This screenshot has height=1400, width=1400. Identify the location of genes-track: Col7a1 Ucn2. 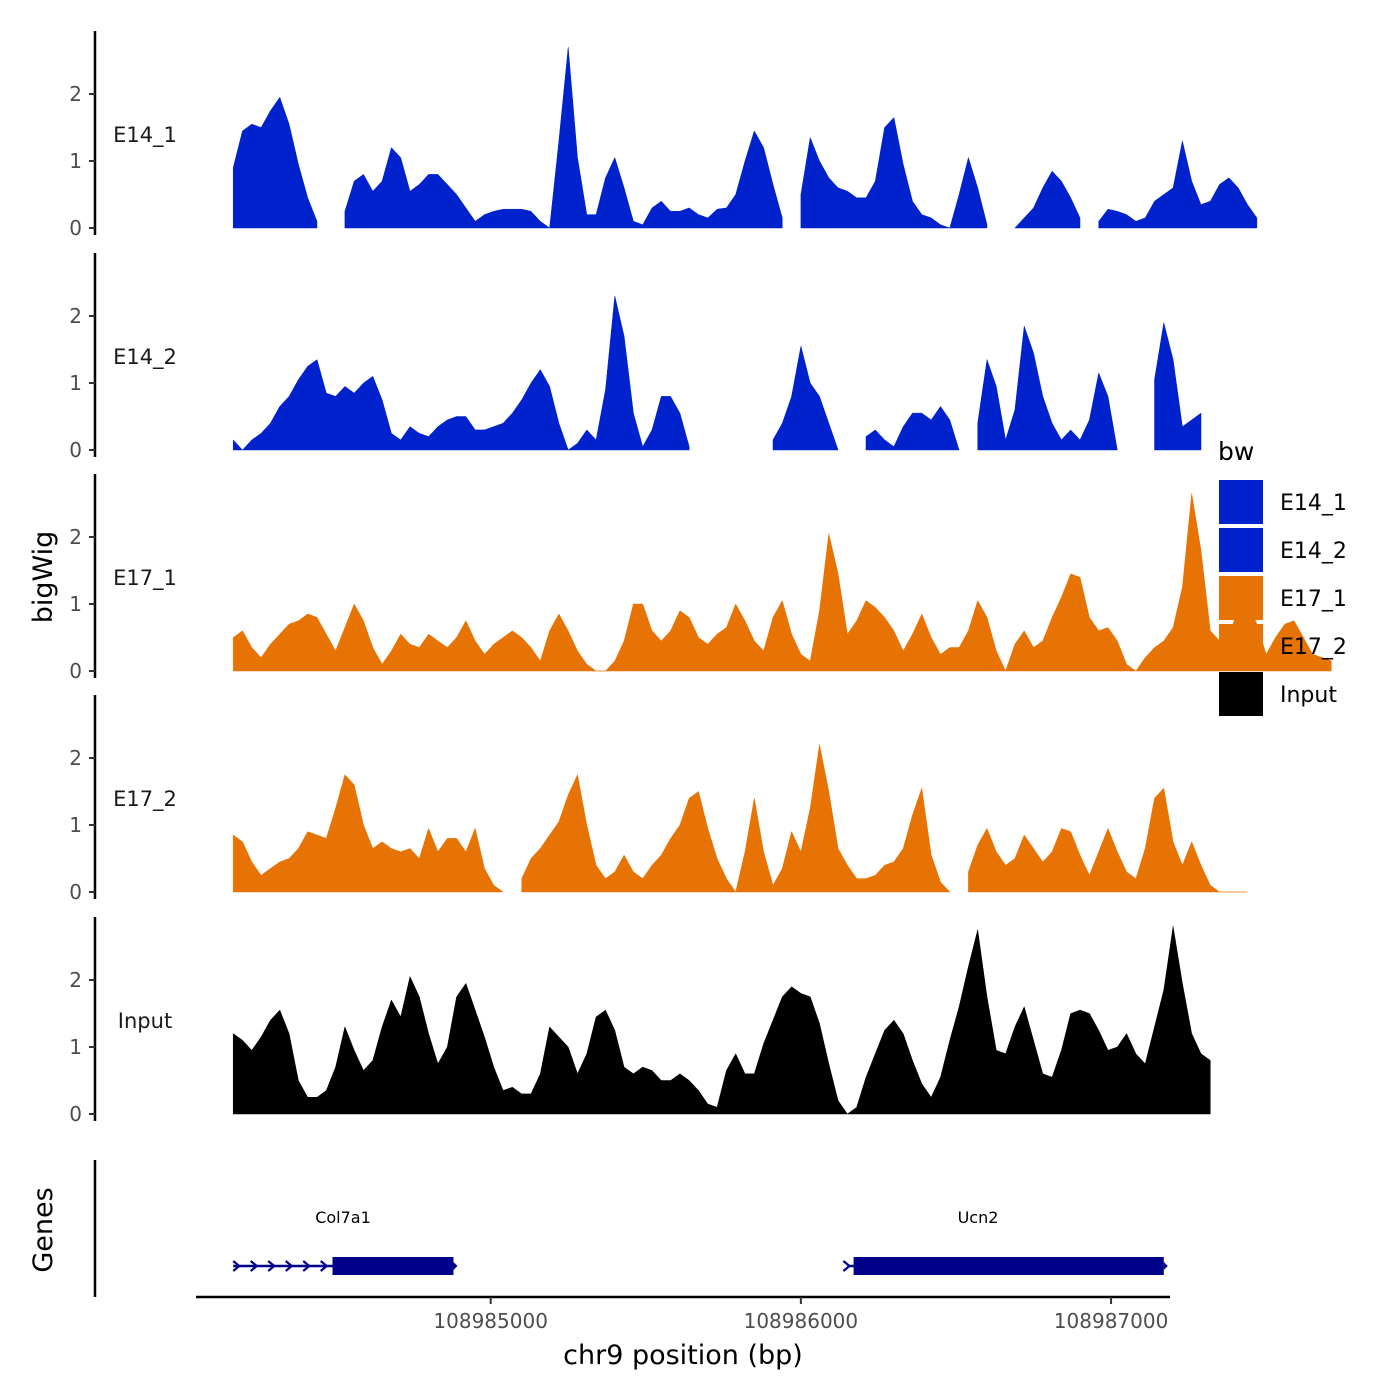
(630, 1228).